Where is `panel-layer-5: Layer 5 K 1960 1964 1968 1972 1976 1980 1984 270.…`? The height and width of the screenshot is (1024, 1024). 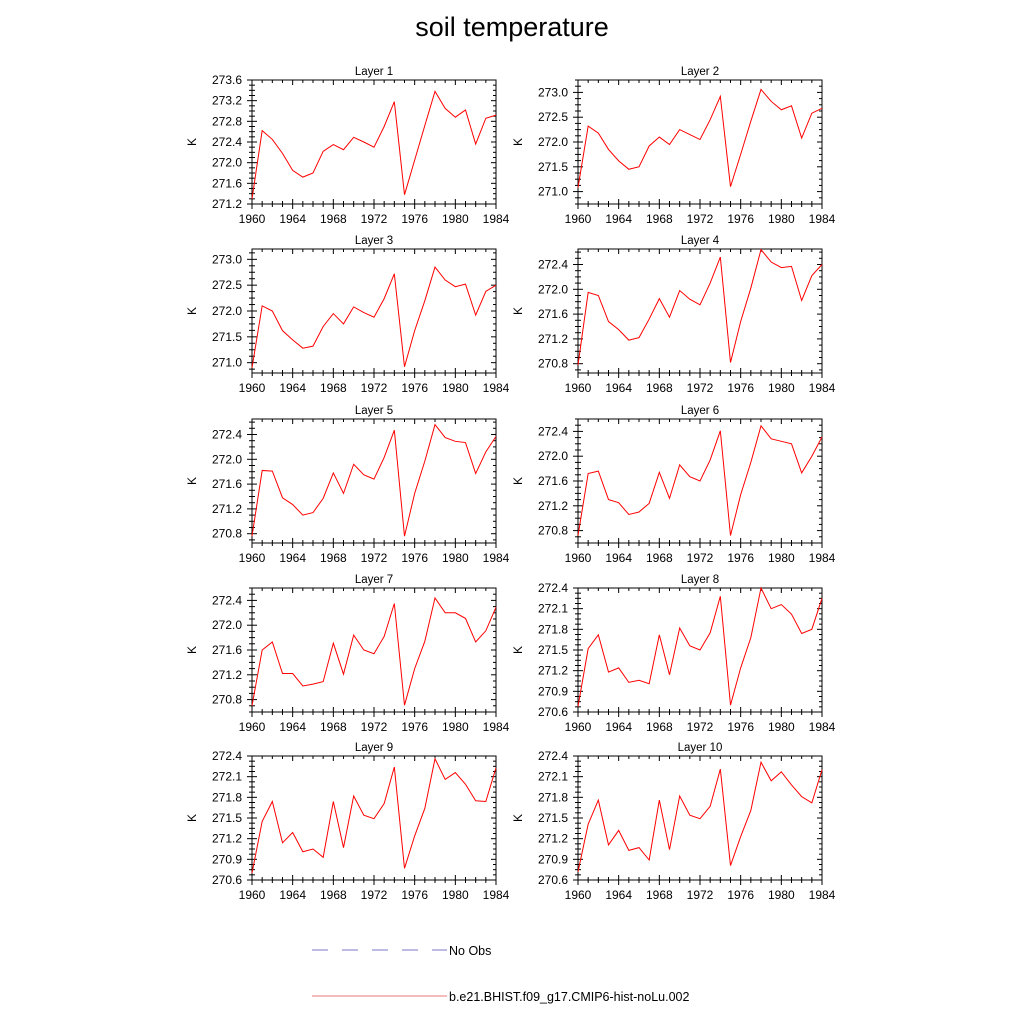 panel-layer-5: Layer 5 K 1960 1964 1968 1972 1976 1980 1984 270.… is located at coordinates (347, 485).